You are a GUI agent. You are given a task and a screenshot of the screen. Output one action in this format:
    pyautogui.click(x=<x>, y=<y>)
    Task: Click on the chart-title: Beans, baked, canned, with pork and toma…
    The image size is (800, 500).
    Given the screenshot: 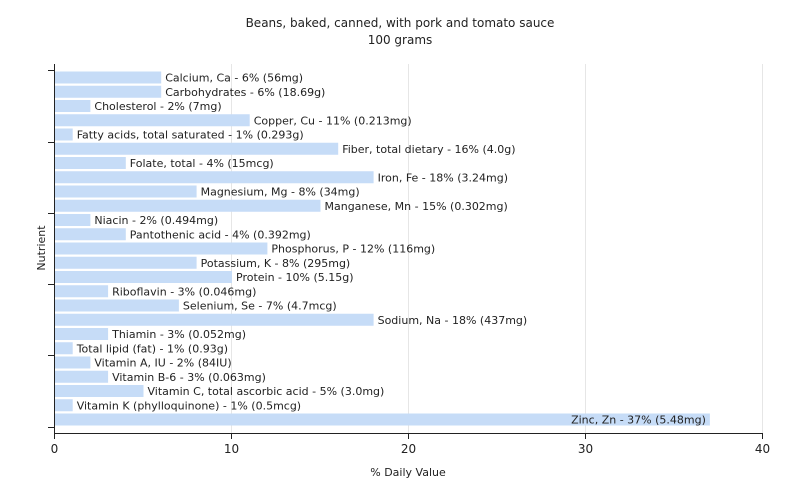 What is the action you would take?
    pyautogui.click(x=400, y=23)
    